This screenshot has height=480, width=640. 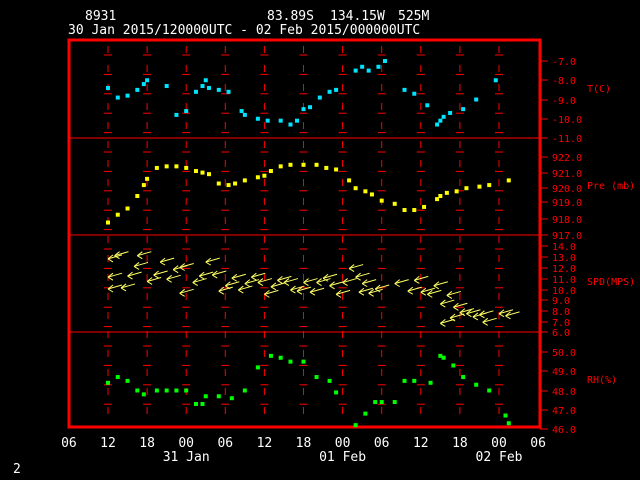 I want to click on y-tick-label: 49.0, so click(x=564, y=372).